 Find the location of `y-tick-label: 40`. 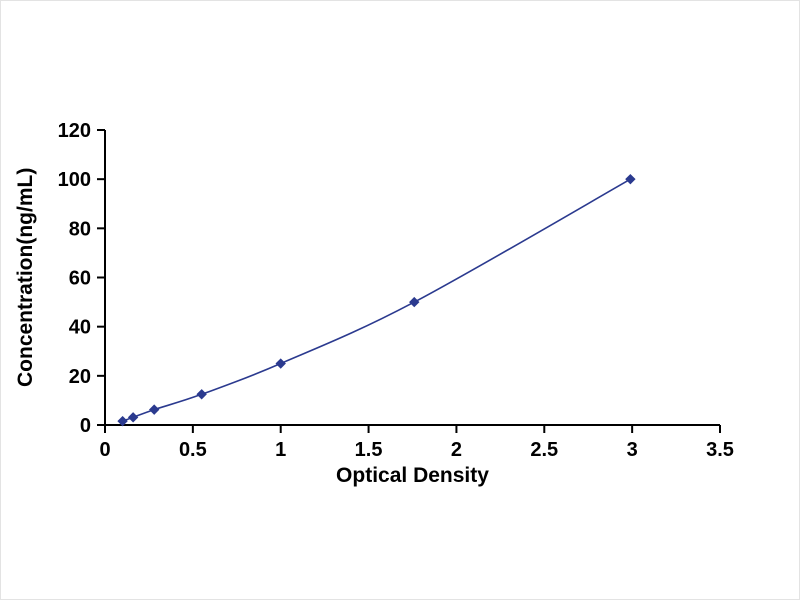

y-tick-label: 40 is located at coordinates (80, 328).